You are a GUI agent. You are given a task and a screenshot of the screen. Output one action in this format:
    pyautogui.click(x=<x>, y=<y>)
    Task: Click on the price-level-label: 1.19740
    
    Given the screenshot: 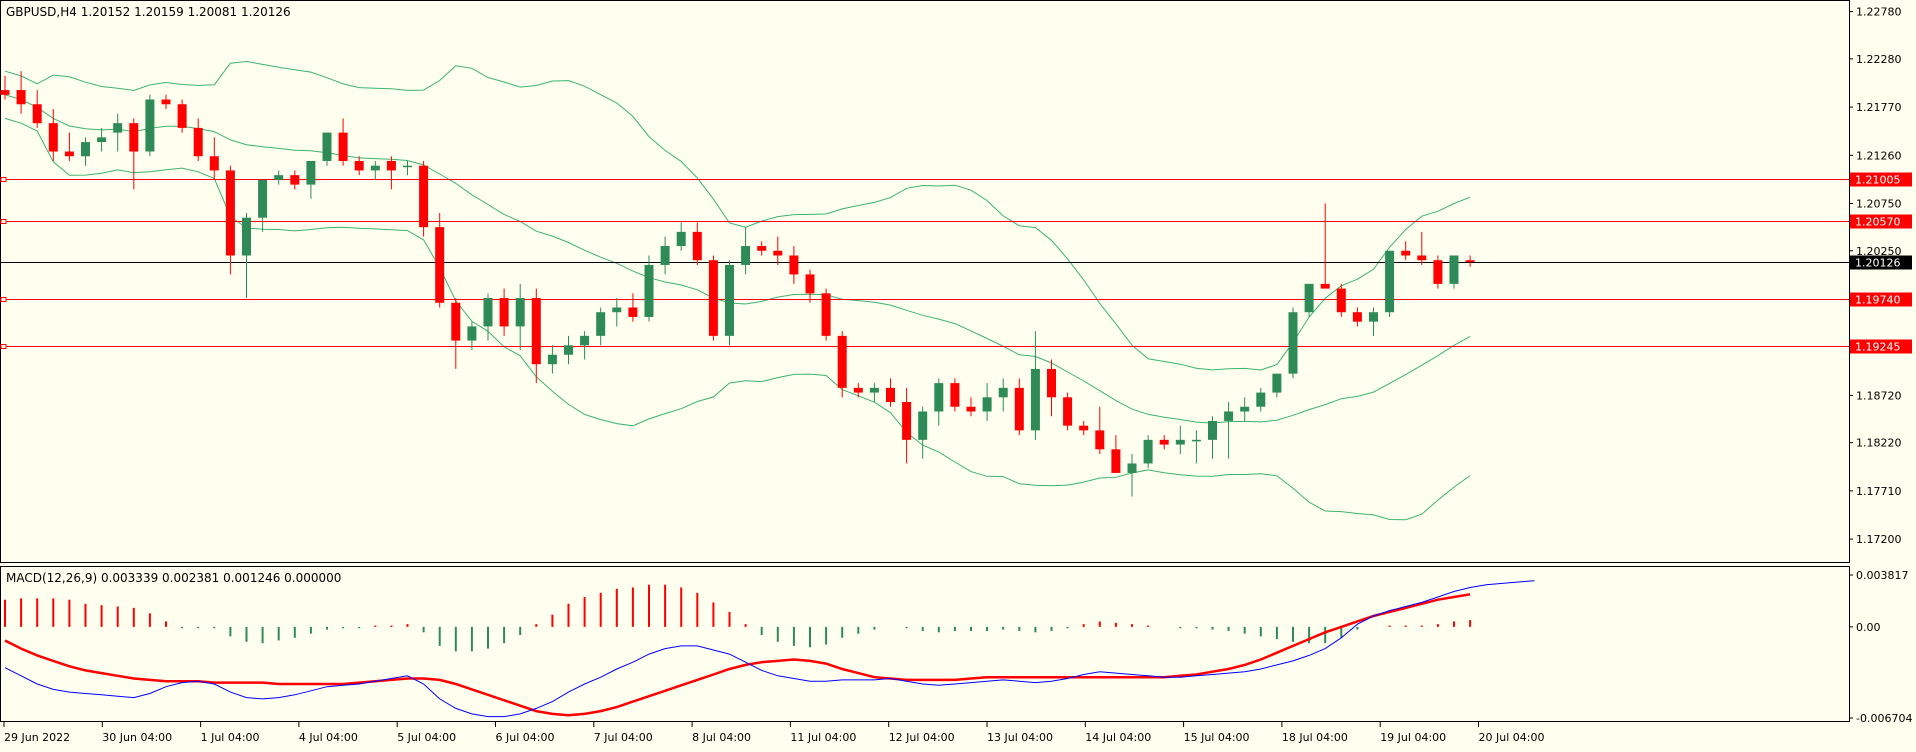 What is the action you would take?
    pyautogui.click(x=1878, y=300)
    